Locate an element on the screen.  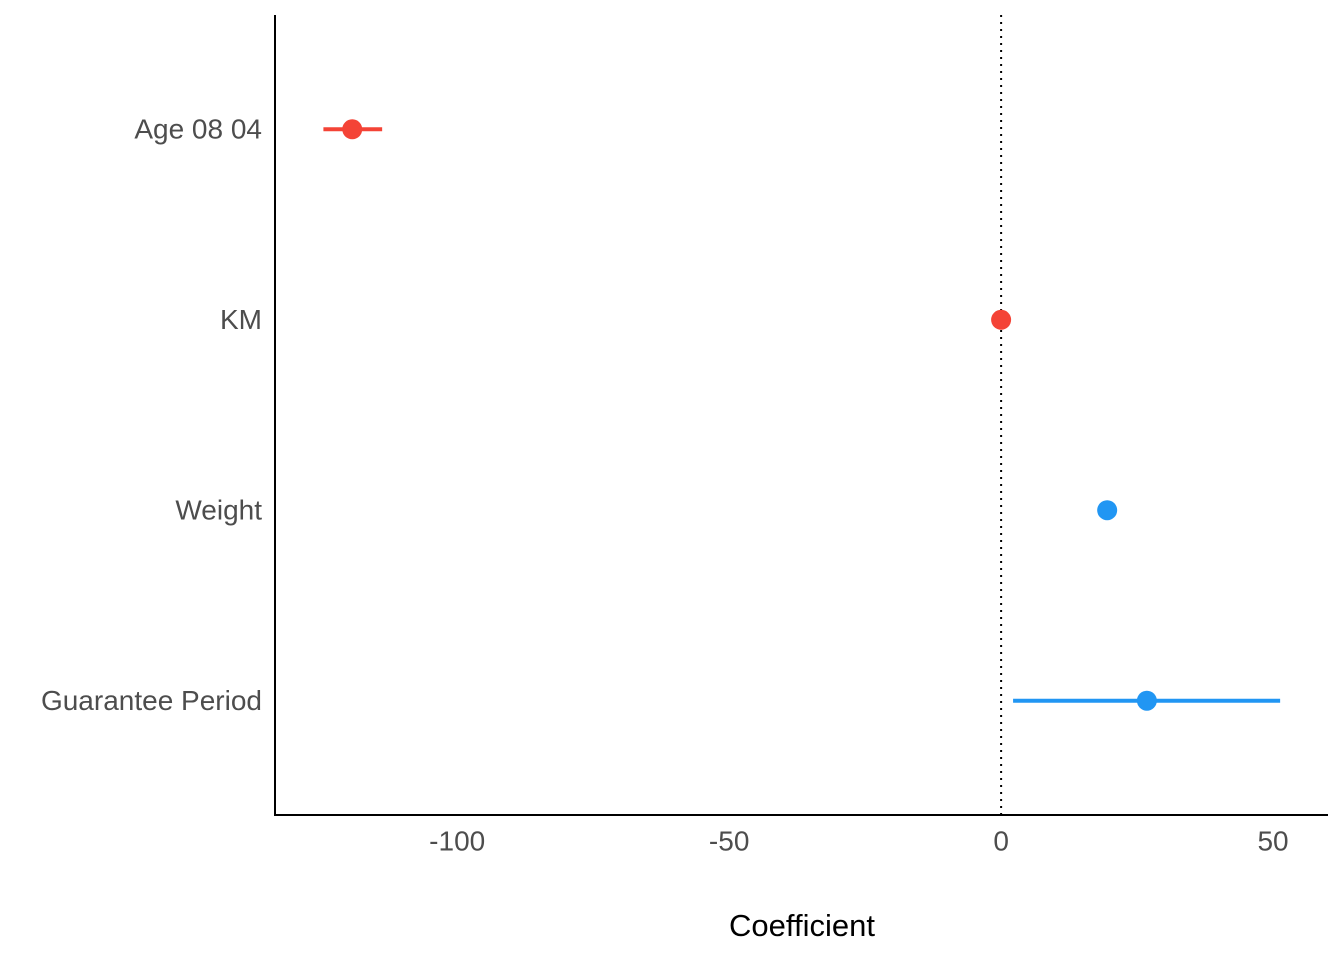
x-tick-label: 50 is located at coordinates (1272, 840).